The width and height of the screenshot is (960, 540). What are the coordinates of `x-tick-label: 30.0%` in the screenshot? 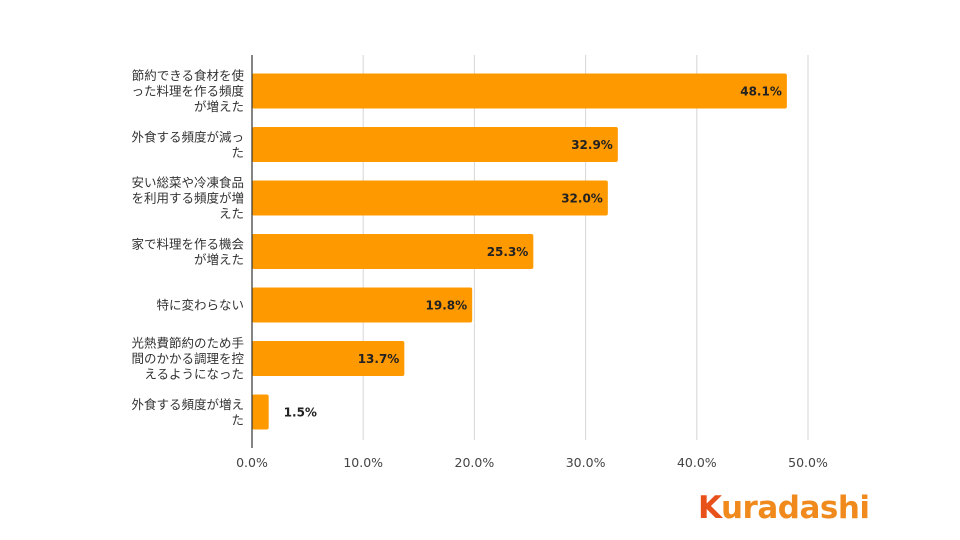 It's located at (586, 462).